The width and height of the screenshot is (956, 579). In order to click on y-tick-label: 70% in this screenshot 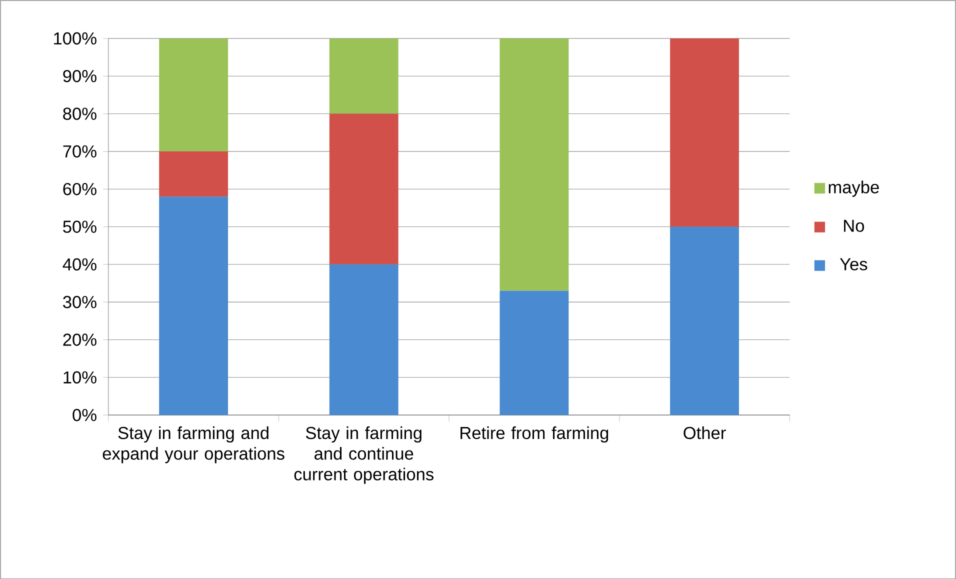, I will do `click(79, 151)`.